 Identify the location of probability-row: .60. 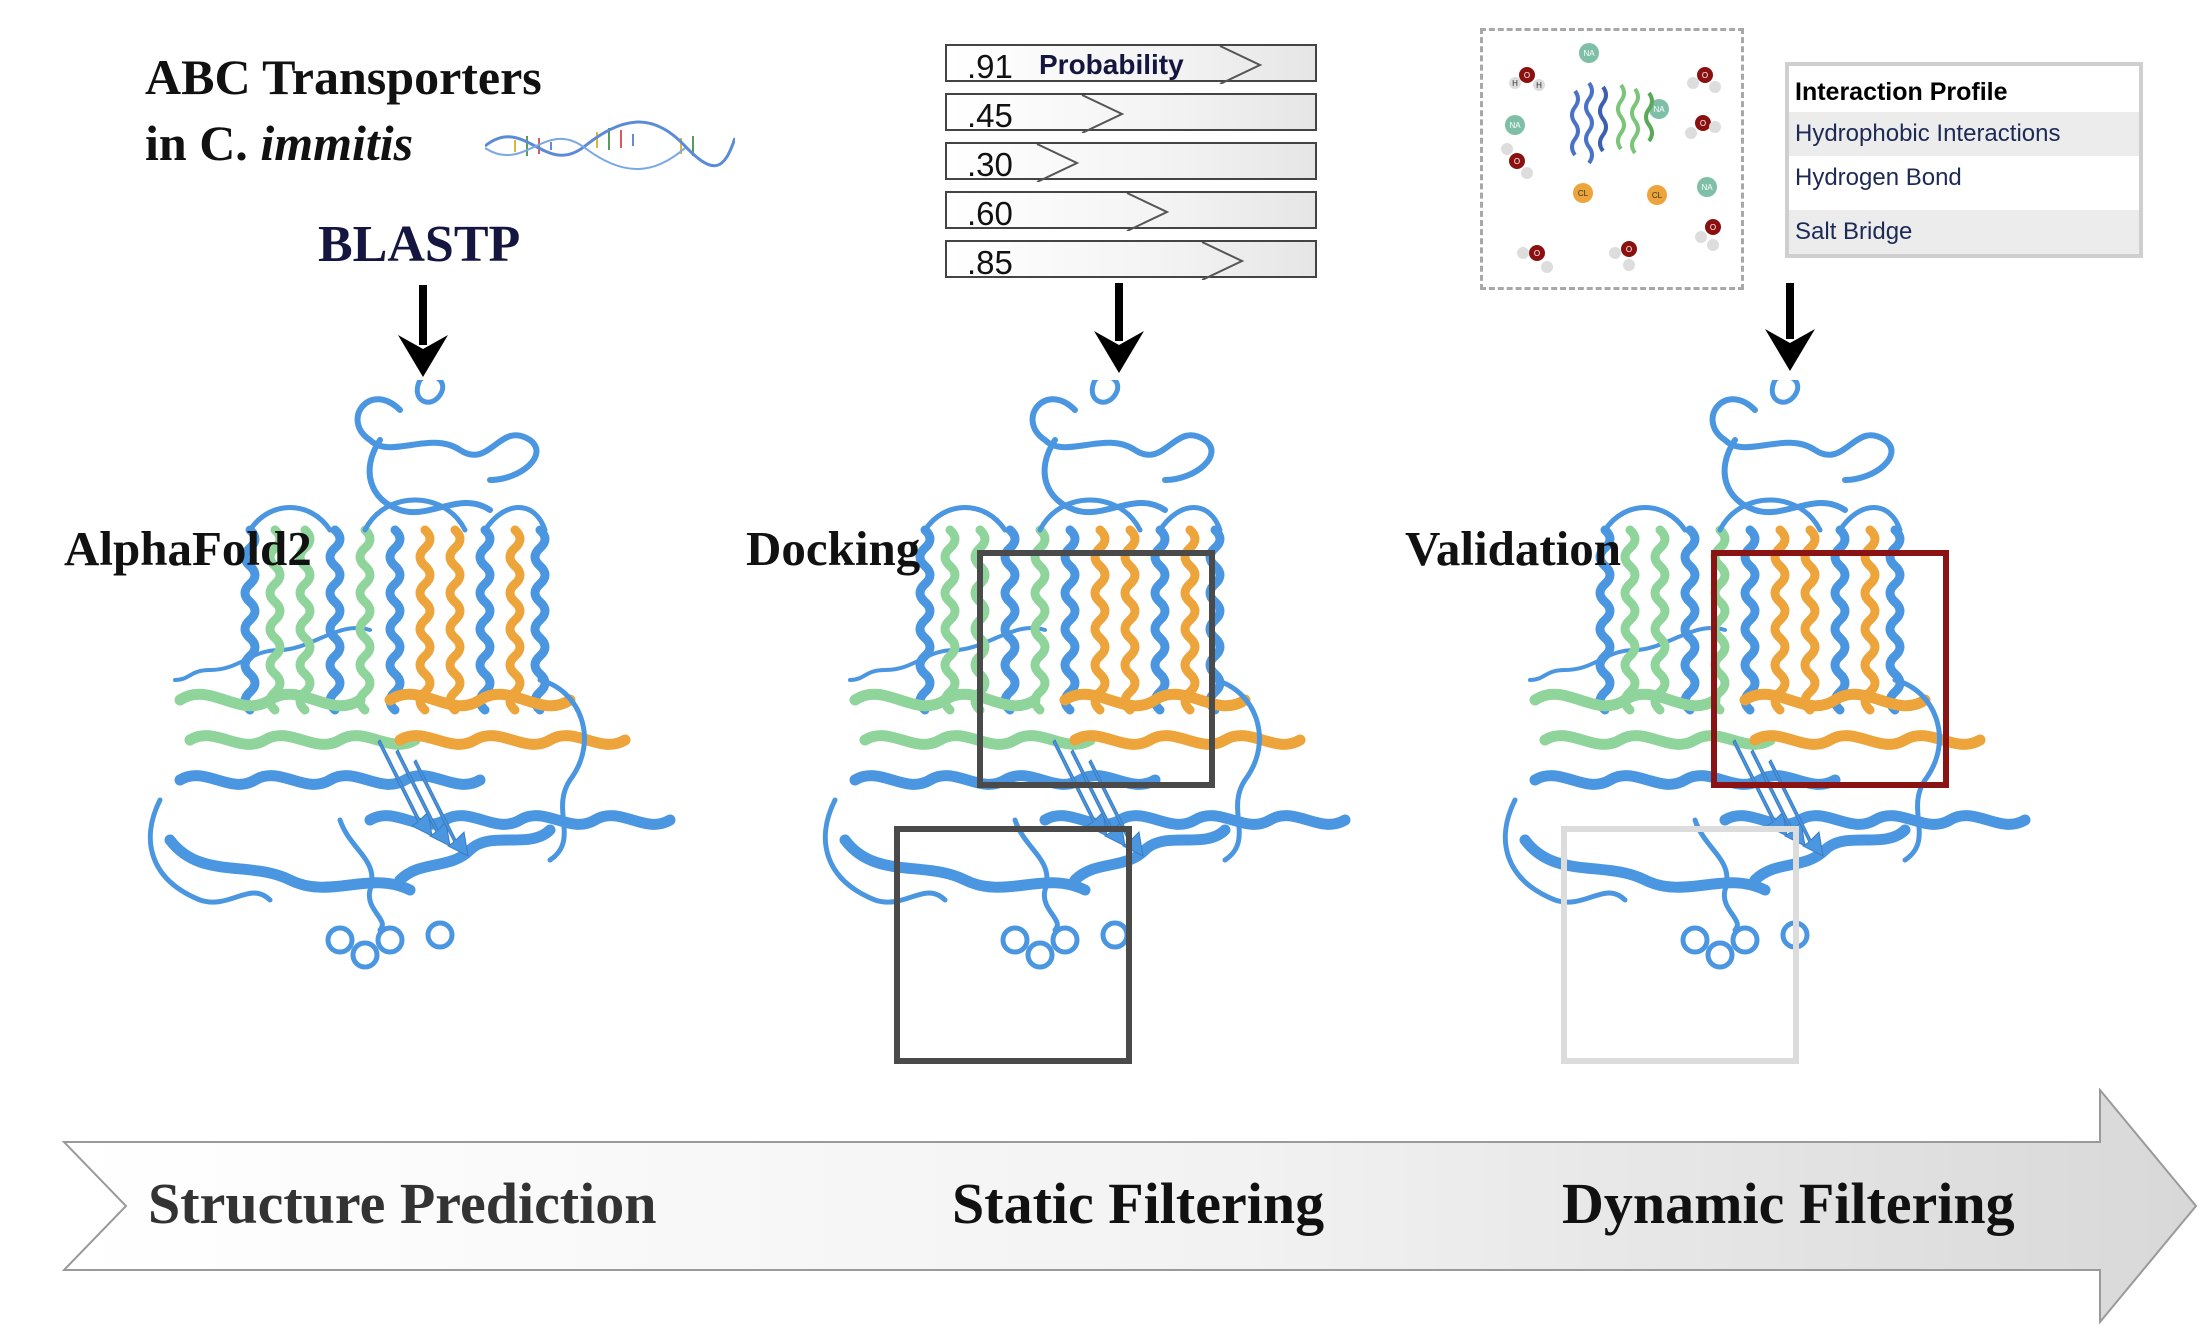
(1131, 211).